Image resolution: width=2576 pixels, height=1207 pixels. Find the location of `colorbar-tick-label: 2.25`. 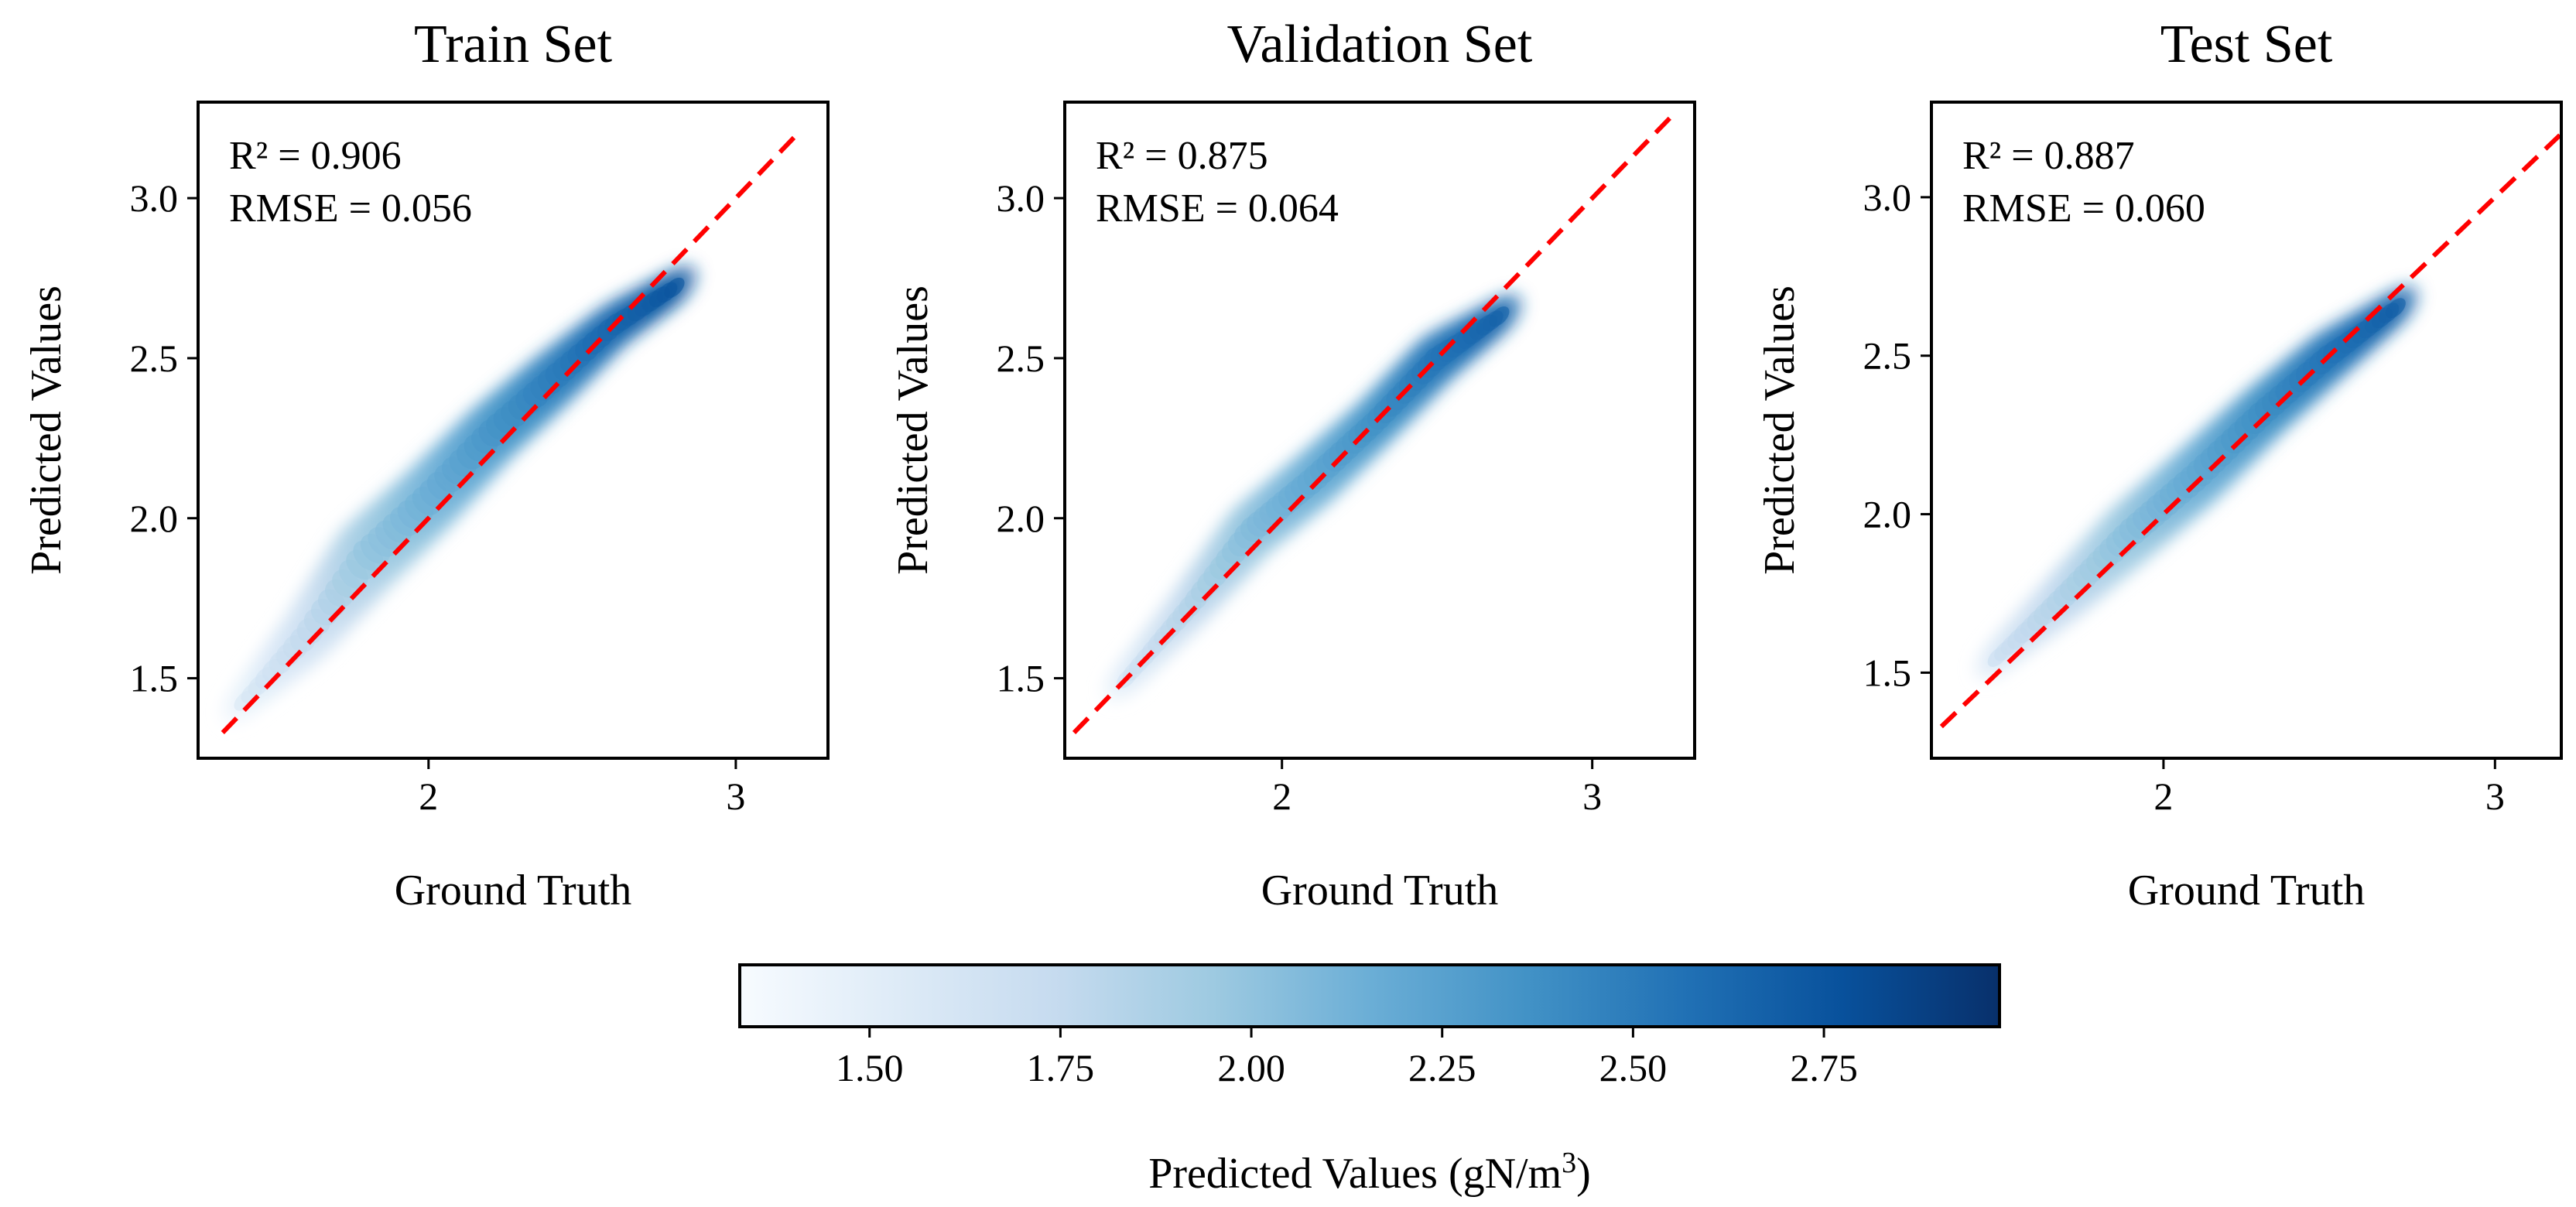

colorbar-tick-label: 2.25 is located at coordinates (1442, 1067).